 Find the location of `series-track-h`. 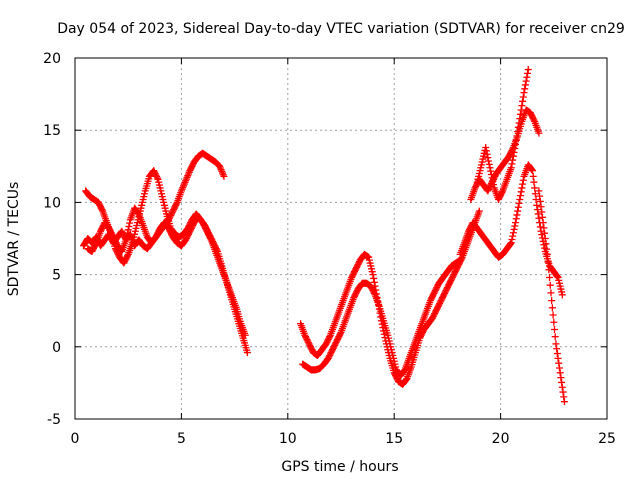

series-track-h is located at coordinates (502, 135).